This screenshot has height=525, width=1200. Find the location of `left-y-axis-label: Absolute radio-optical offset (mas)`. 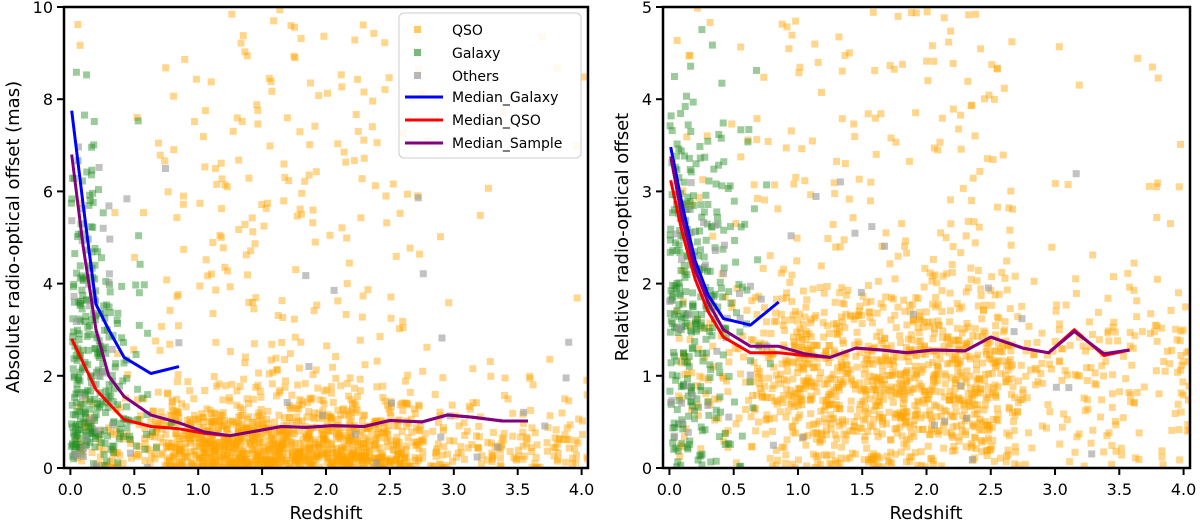

left-y-axis-label: Absolute radio-optical offset (mas) is located at coordinates (13, 237).